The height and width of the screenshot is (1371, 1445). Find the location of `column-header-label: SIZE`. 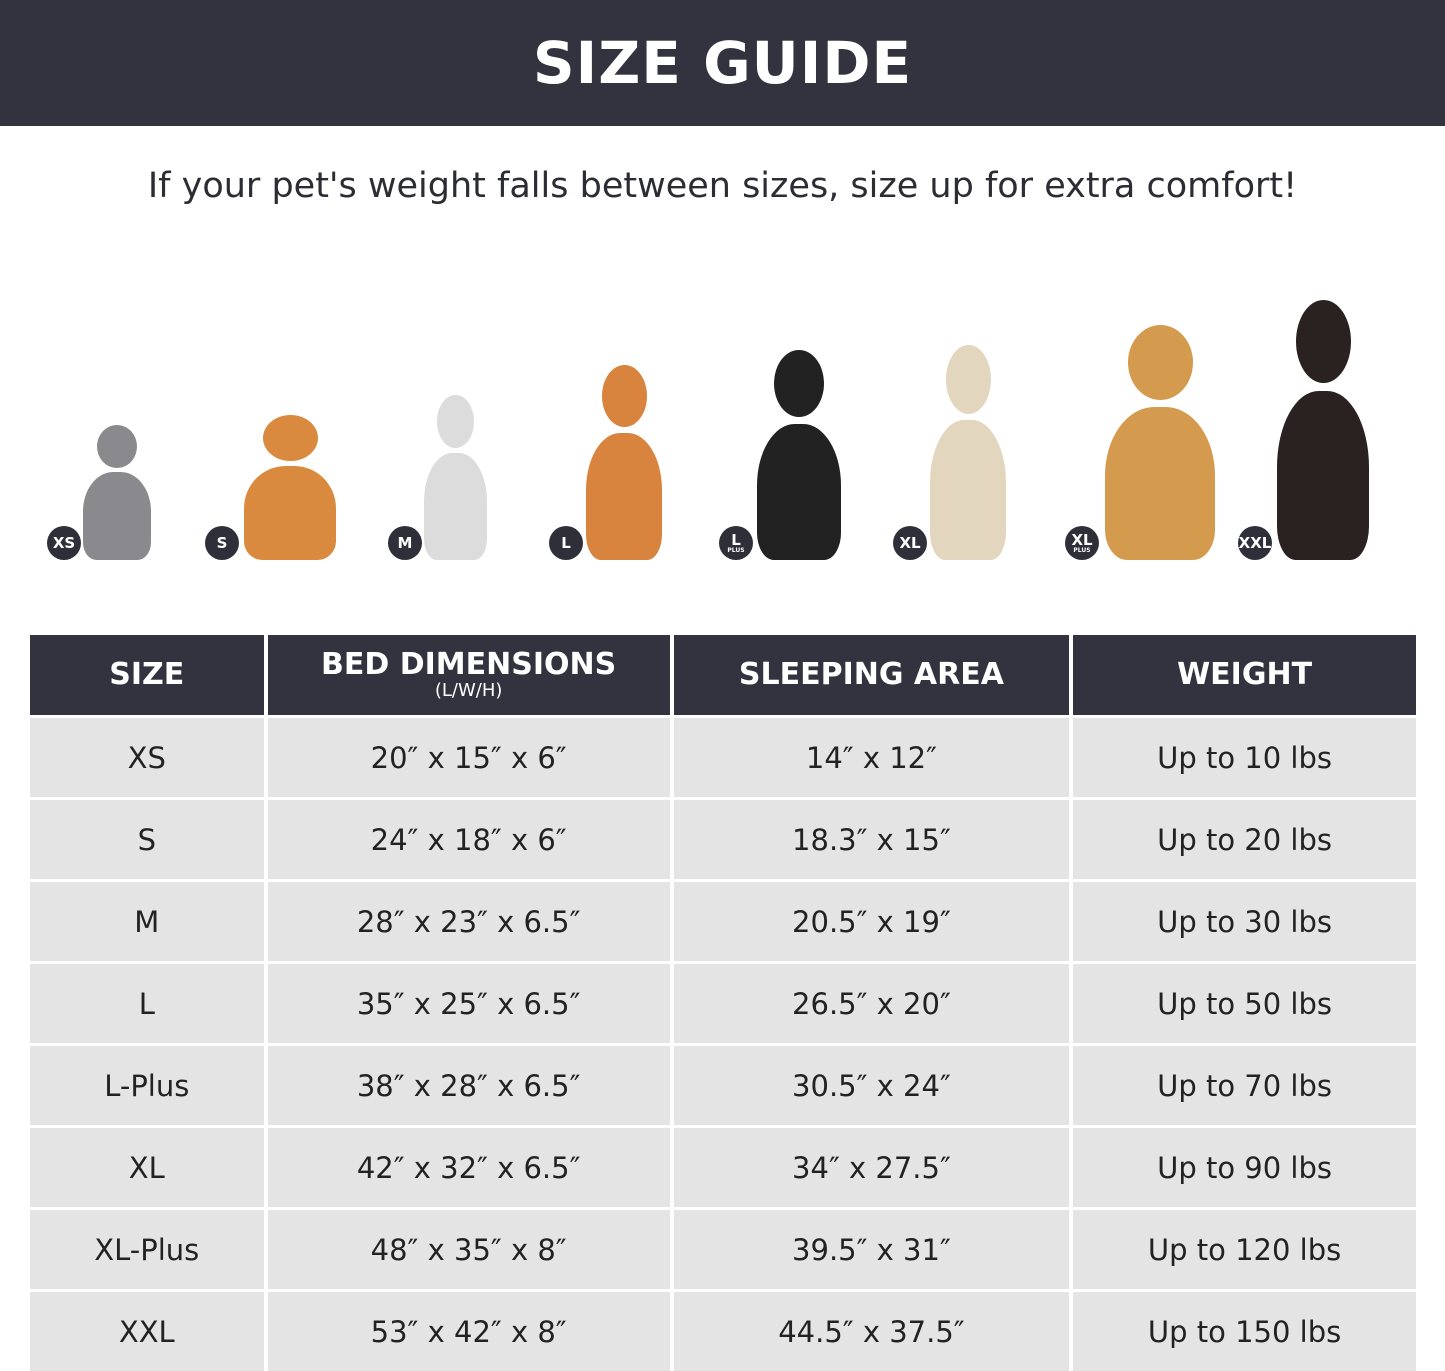

column-header-label: SIZE is located at coordinates (146, 674).